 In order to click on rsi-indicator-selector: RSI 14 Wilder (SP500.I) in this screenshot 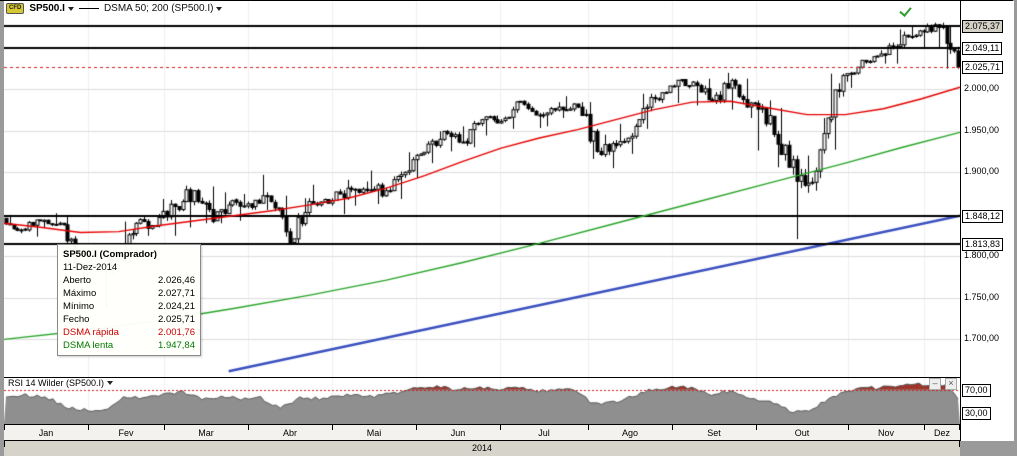, I will do `click(61, 383)`.